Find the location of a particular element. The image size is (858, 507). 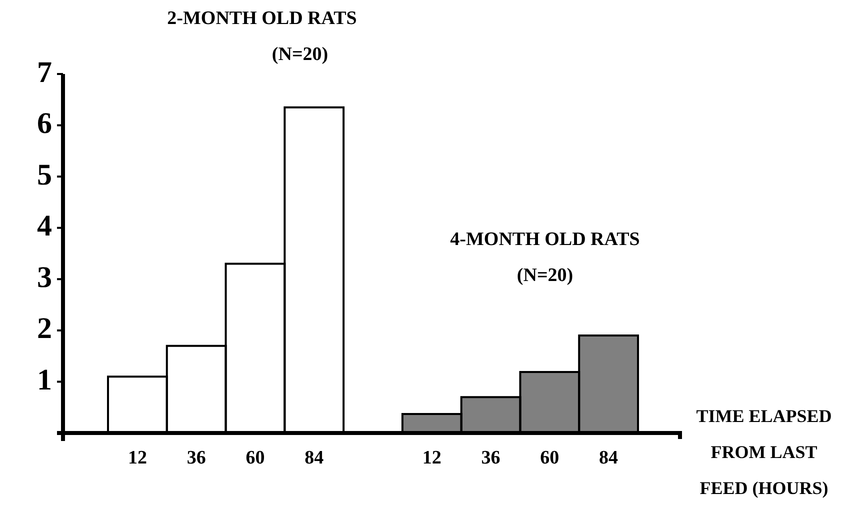

x-axis-title: TIME ELAPSED FROM LAST FEED (HOURS) is located at coordinates (764, 452).